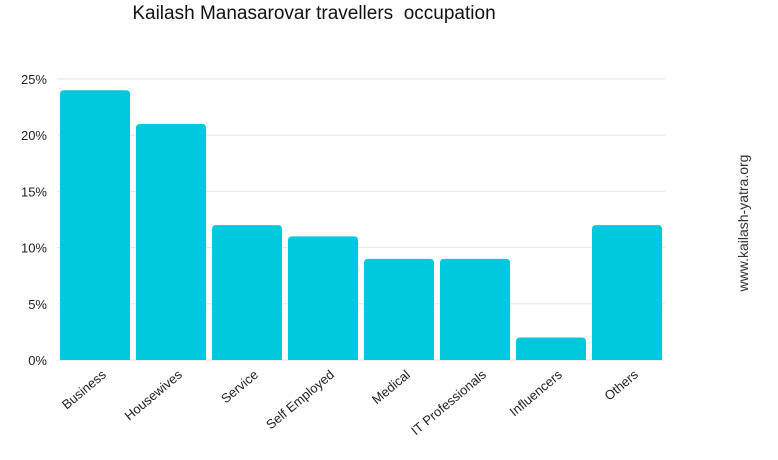 The height and width of the screenshot is (460, 778). I want to click on bar-medical, so click(399, 309).